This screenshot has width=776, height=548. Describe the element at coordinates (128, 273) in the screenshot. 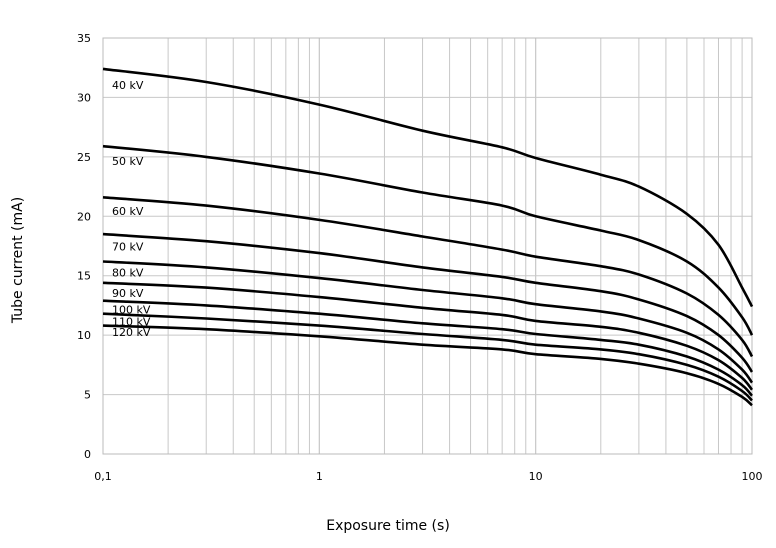

I see `series-label: 80 kV` at that location.